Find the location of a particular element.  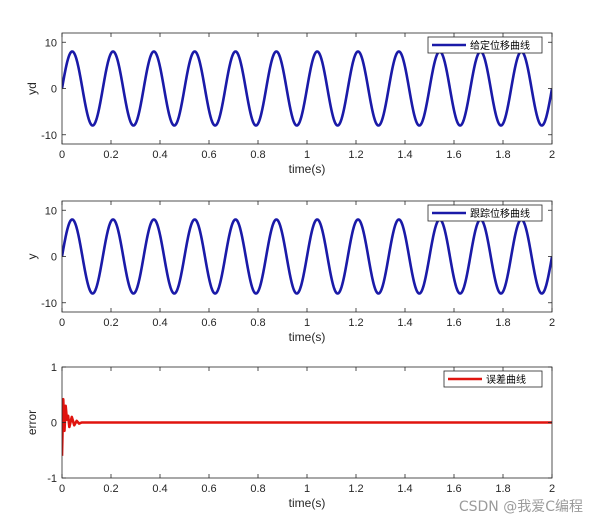

y-axis-label: y is located at coordinates (32, 257).